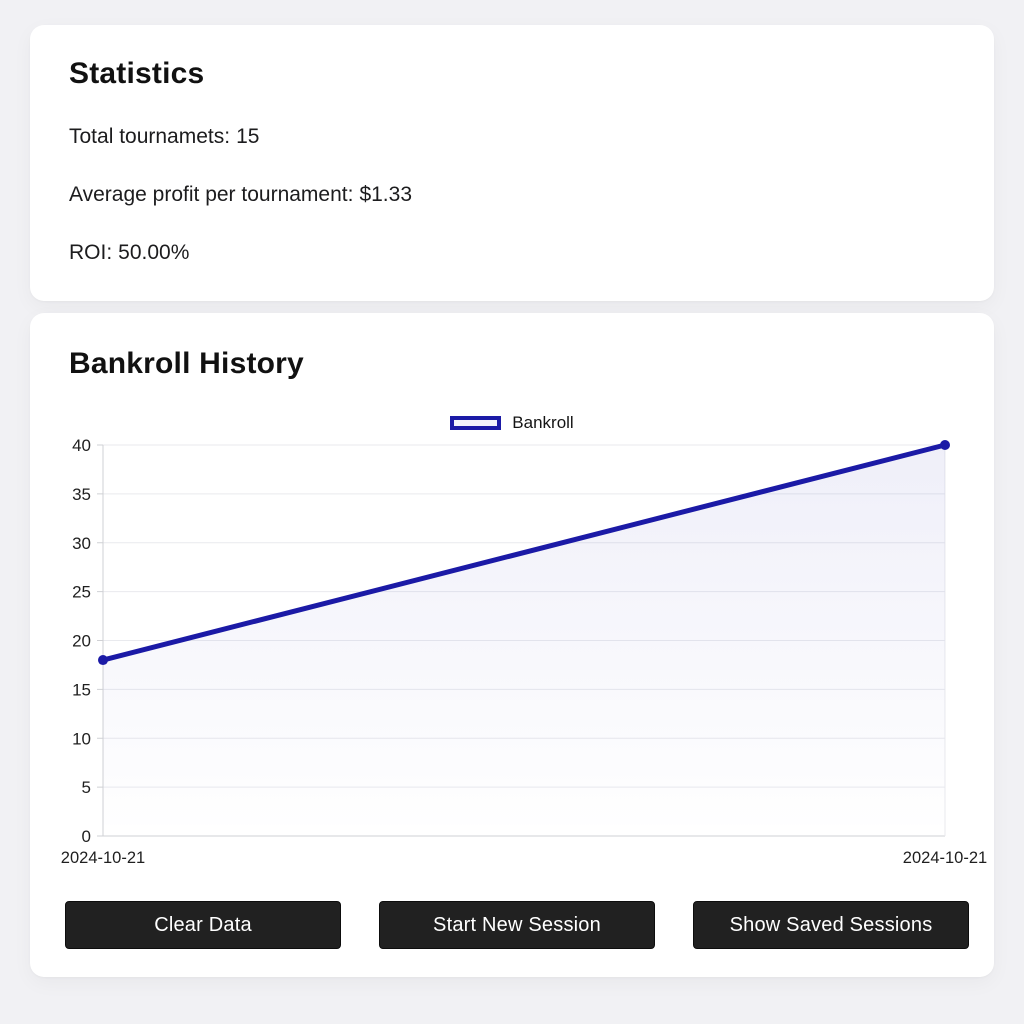 This screenshot has width=1024, height=1024. What do you see at coordinates (81, 592) in the screenshot?
I see `y-tick-label: 25` at bounding box center [81, 592].